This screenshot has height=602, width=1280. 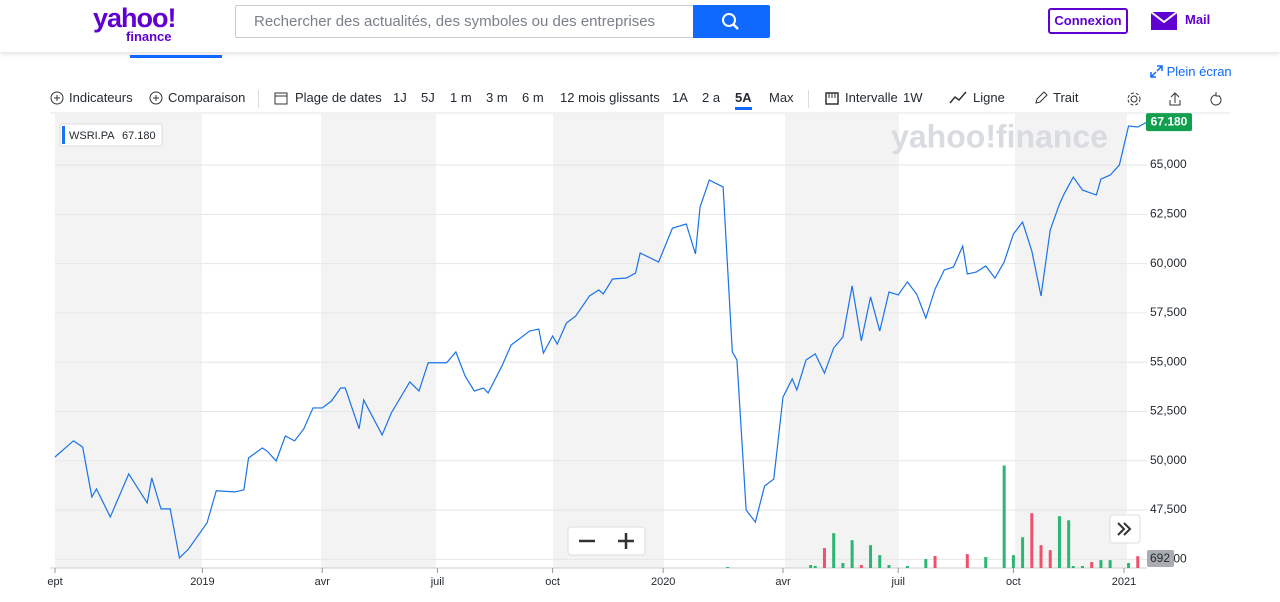 I want to click on toolbar-item: Indicateurs, so click(x=101, y=97).